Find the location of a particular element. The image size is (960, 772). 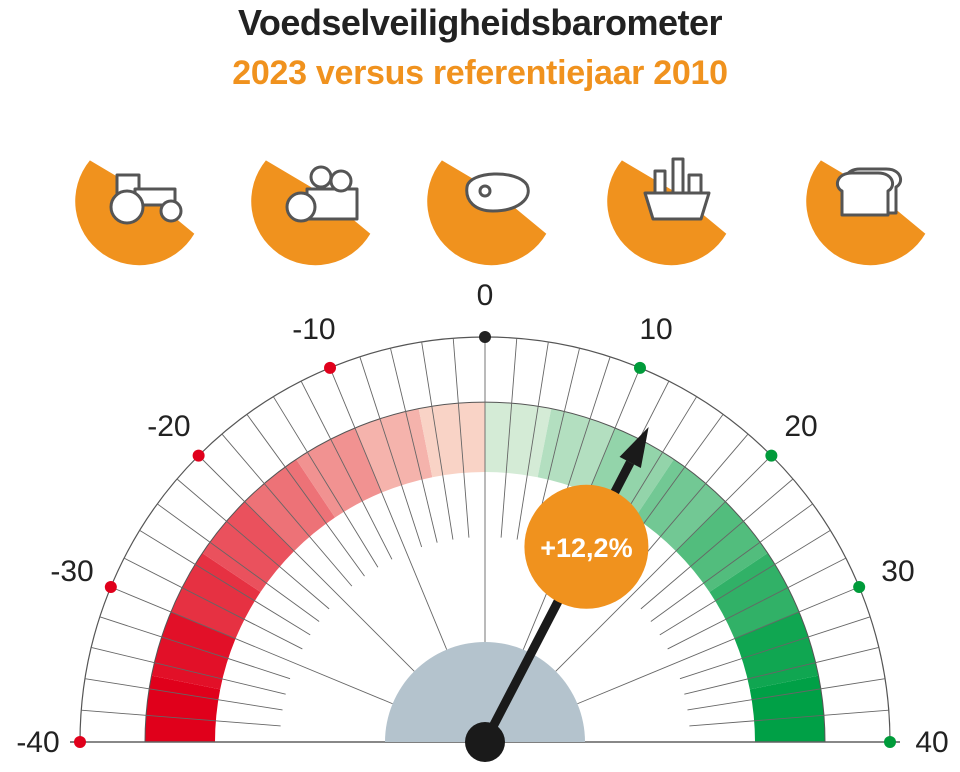

tractor-icon is located at coordinates (135, 213).